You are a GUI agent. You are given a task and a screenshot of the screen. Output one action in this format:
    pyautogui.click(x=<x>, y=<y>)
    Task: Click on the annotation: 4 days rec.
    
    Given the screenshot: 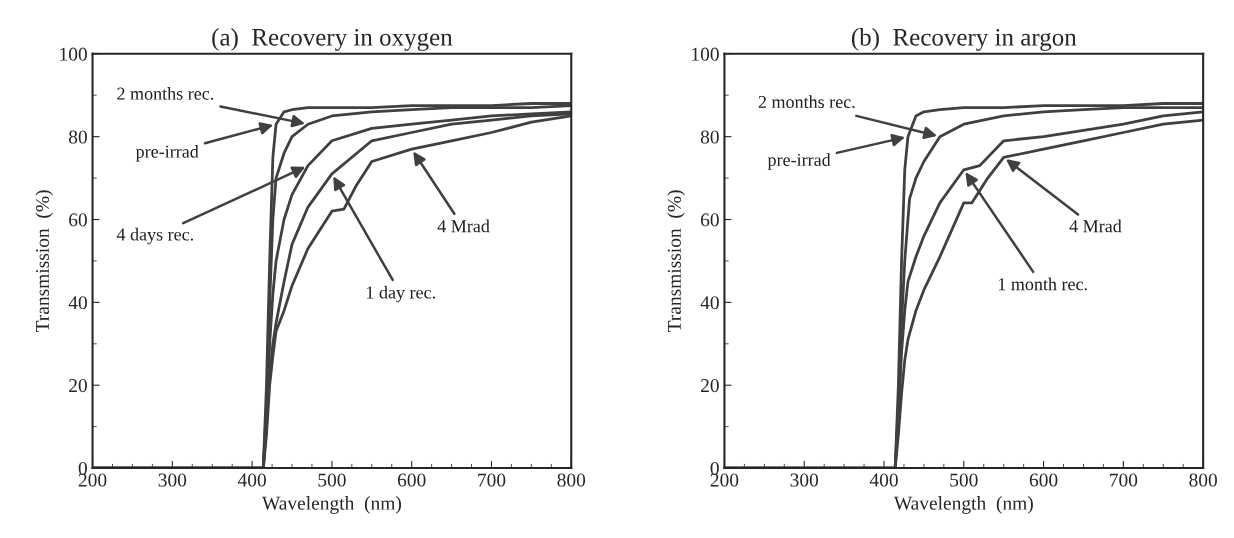 What is the action you would take?
    pyautogui.click(x=154, y=236)
    